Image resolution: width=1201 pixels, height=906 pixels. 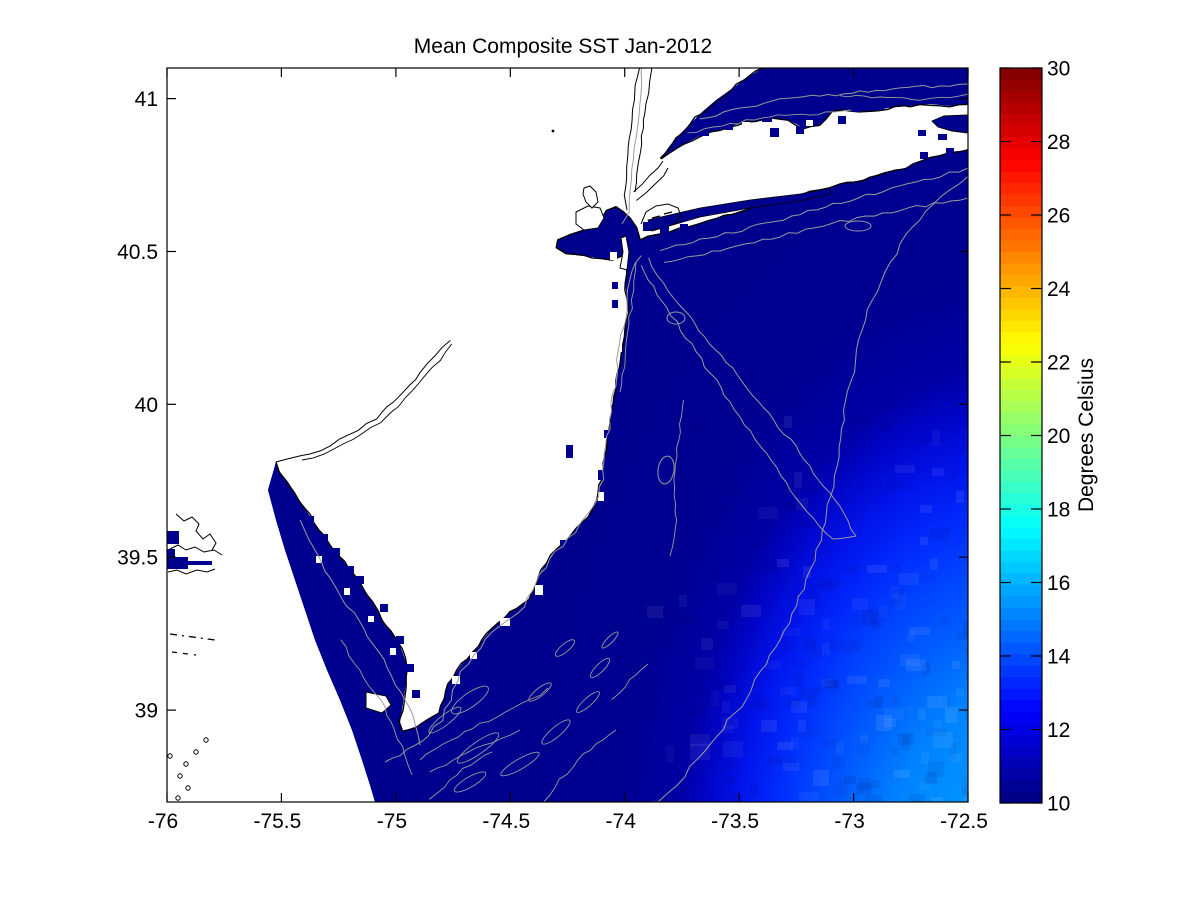 What do you see at coordinates (146, 711) in the screenshot?
I see `svg-text: 39` at bounding box center [146, 711].